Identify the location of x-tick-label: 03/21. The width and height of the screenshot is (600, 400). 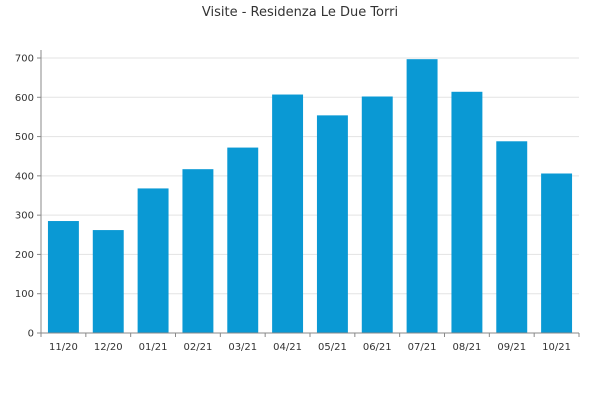
(242, 347).